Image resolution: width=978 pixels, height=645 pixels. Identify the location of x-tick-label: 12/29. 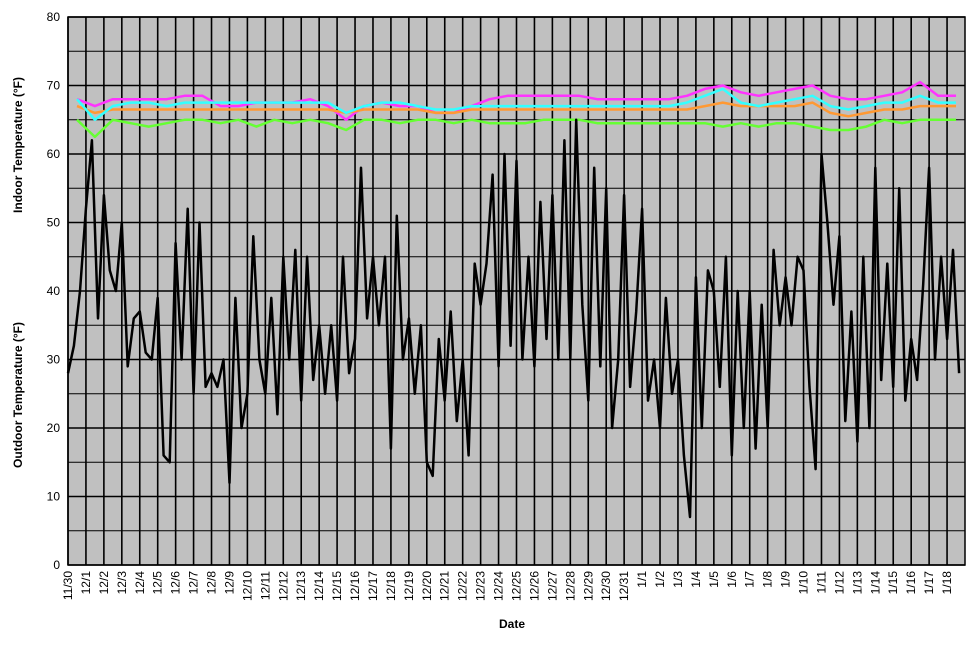
(588, 586).